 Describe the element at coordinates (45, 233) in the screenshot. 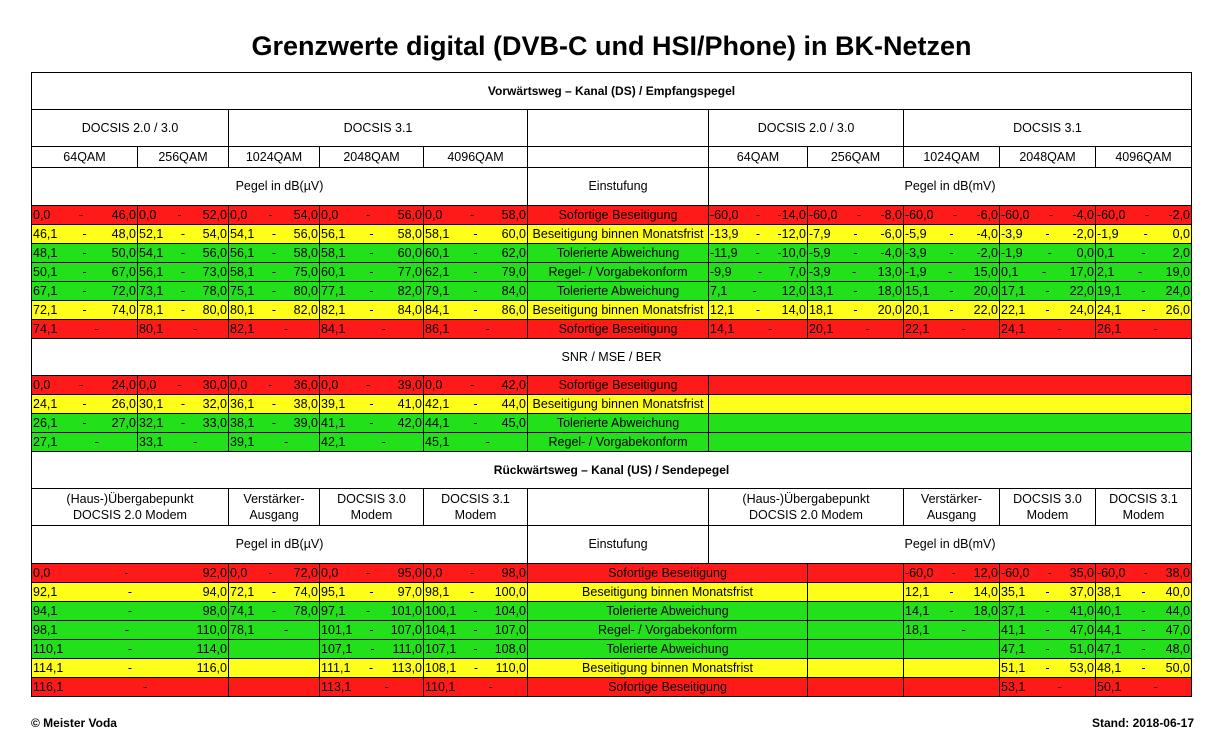

I see `range-from: 46,1` at that location.